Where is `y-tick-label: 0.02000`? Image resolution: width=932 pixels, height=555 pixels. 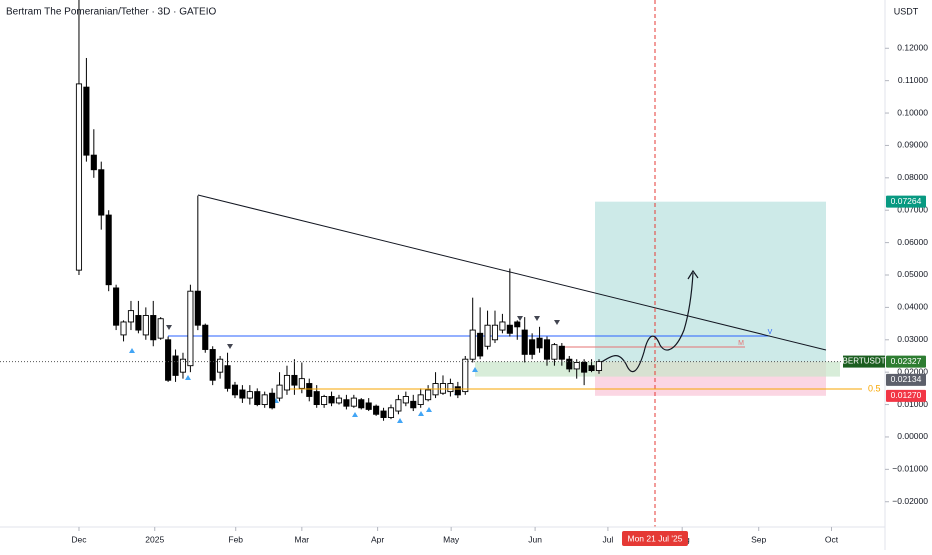
y-tick-label: 0.02000 is located at coordinates (912, 371).